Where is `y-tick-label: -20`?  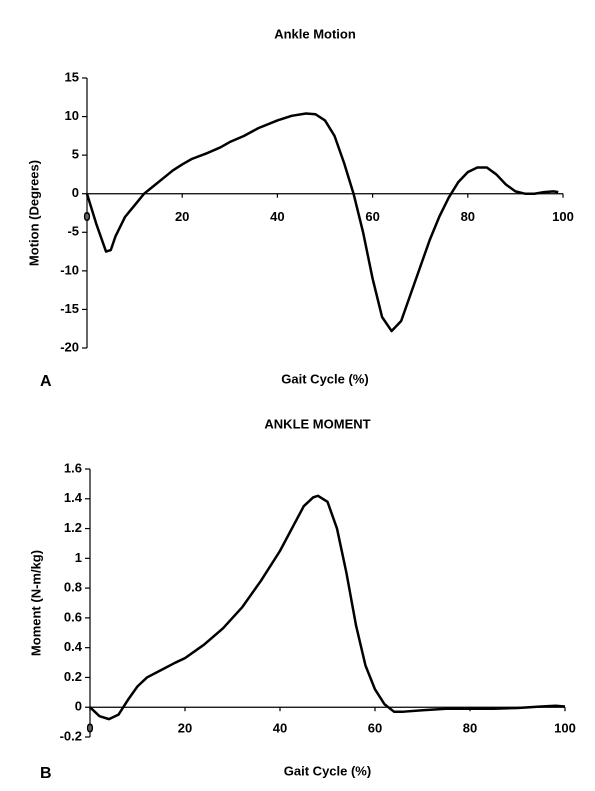 y-tick-label: -20 is located at coordinates (69, 346).